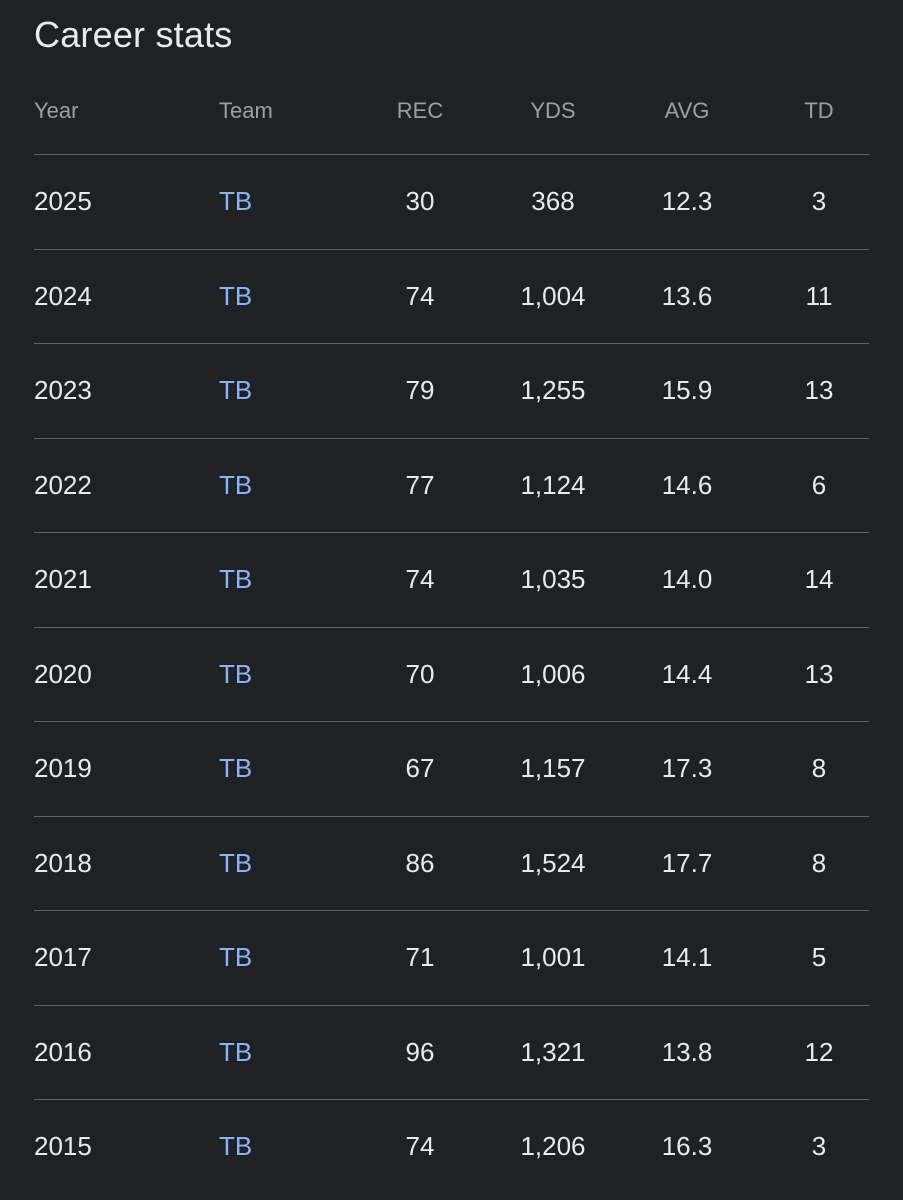 Image resolution: width=903 pixels, height=1200 pixels. Describe the element at coordinates (451, 863) in the screenshot. I see `table-row: 2018 TB 86 1,524 17.7 8` at that location.